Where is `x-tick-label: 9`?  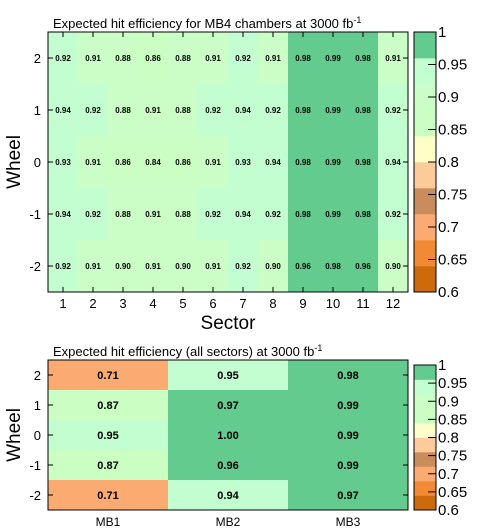
x-tick-label: 9 is located at coordinates (302, 303).